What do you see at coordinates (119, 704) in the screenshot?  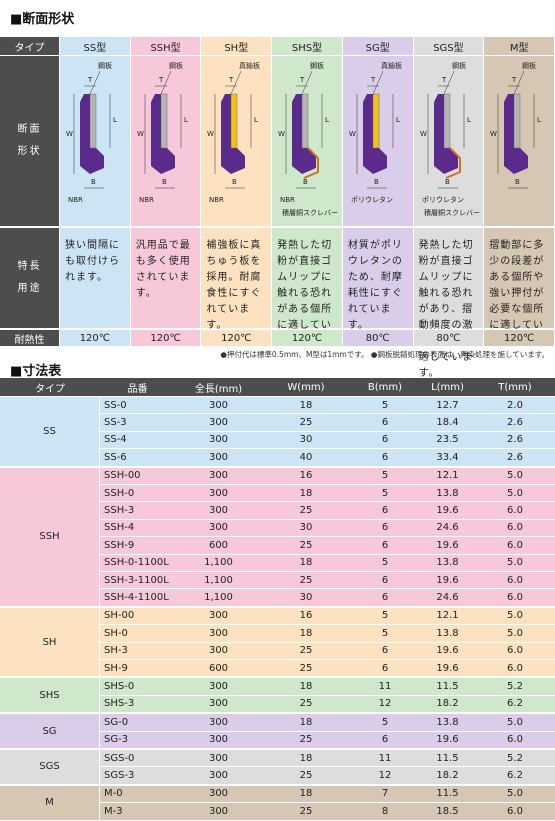 I see `table-cell: SHS-3` at bounding box center [119, 704].